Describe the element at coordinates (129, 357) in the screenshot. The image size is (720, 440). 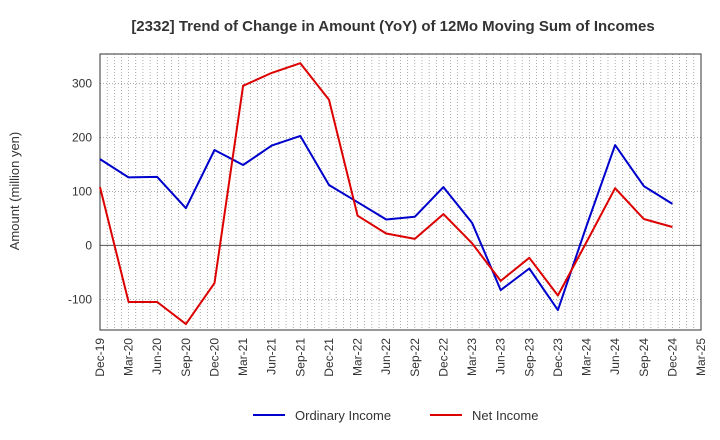
I see `x-tick-label: Mar-20` at that location.